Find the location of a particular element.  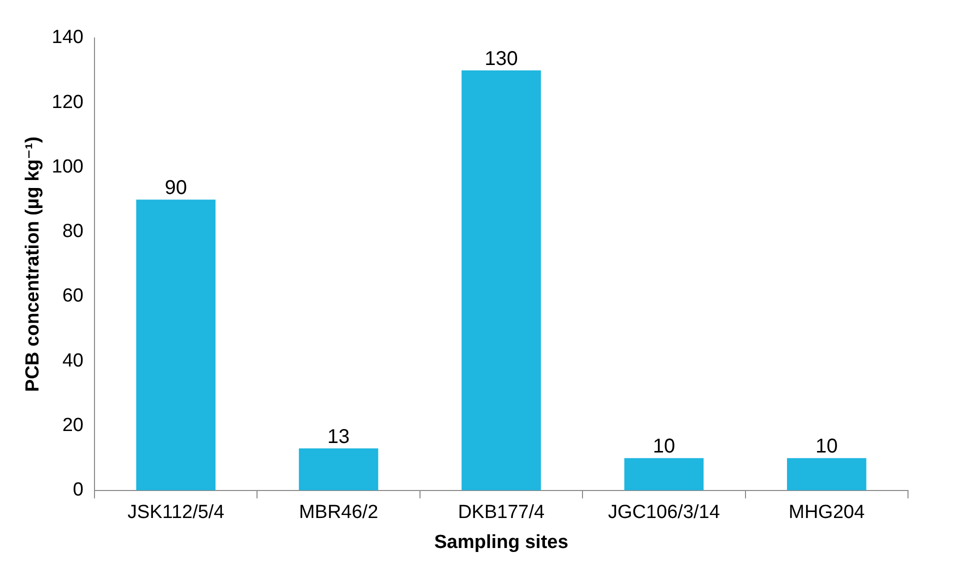

y-tick-label: 80 is located at coordinates (73, 231).